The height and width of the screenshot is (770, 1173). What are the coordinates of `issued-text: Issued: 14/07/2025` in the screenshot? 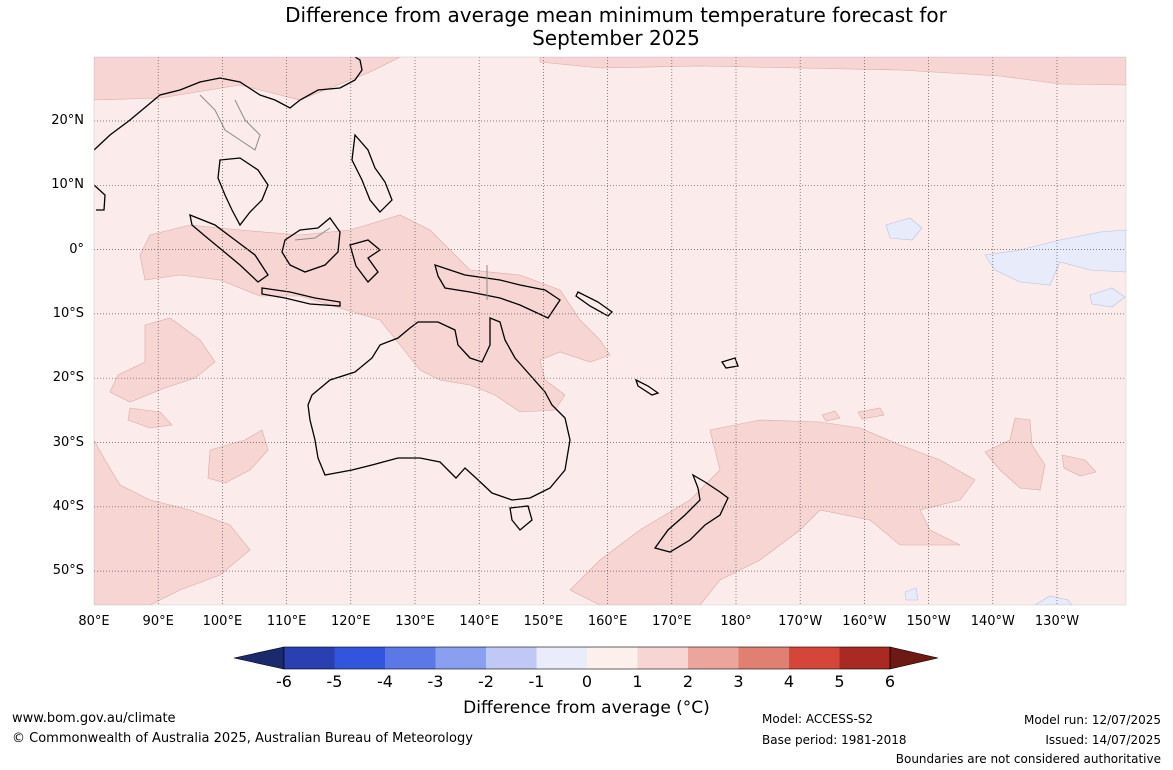 It's located at (1103, 740).